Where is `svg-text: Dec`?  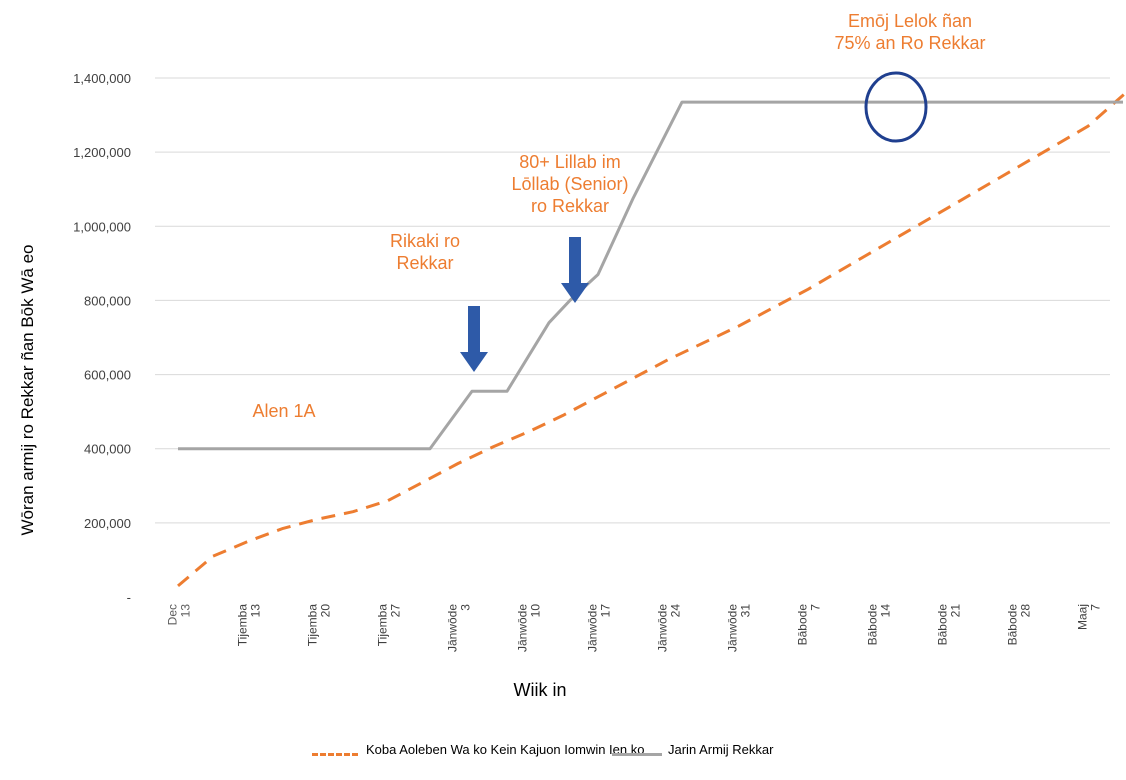
svg-text: Dec is located at coordinates (173, 614).